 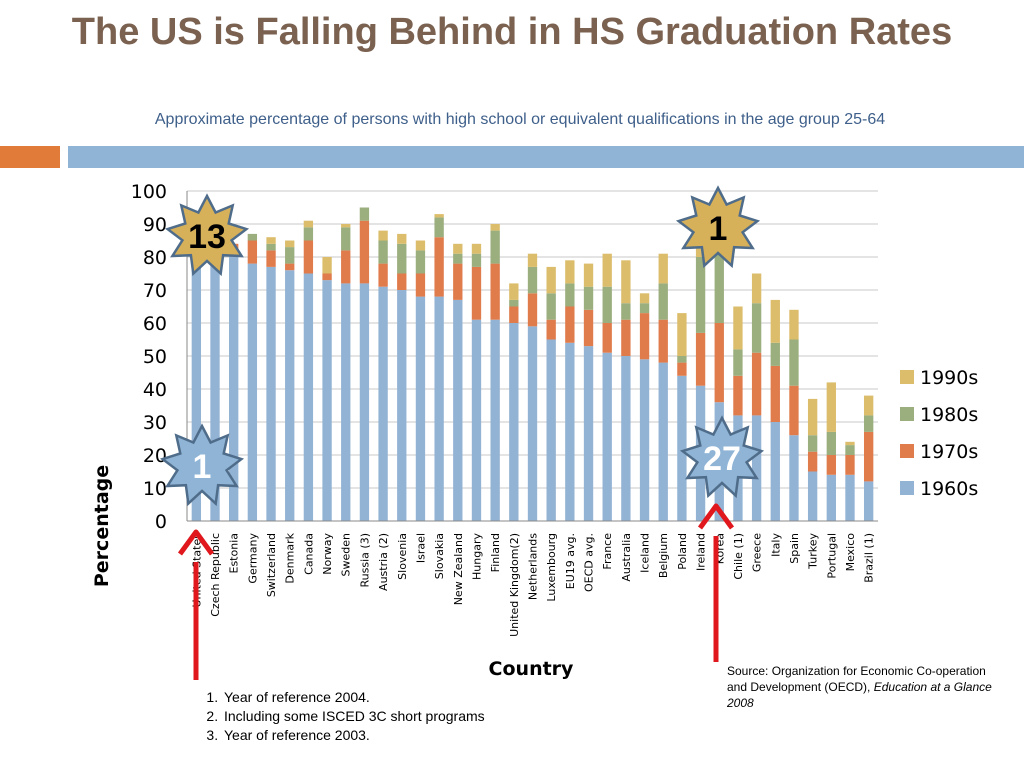 I want to click on y-tick-label: 20, so click(x=155, y=456).